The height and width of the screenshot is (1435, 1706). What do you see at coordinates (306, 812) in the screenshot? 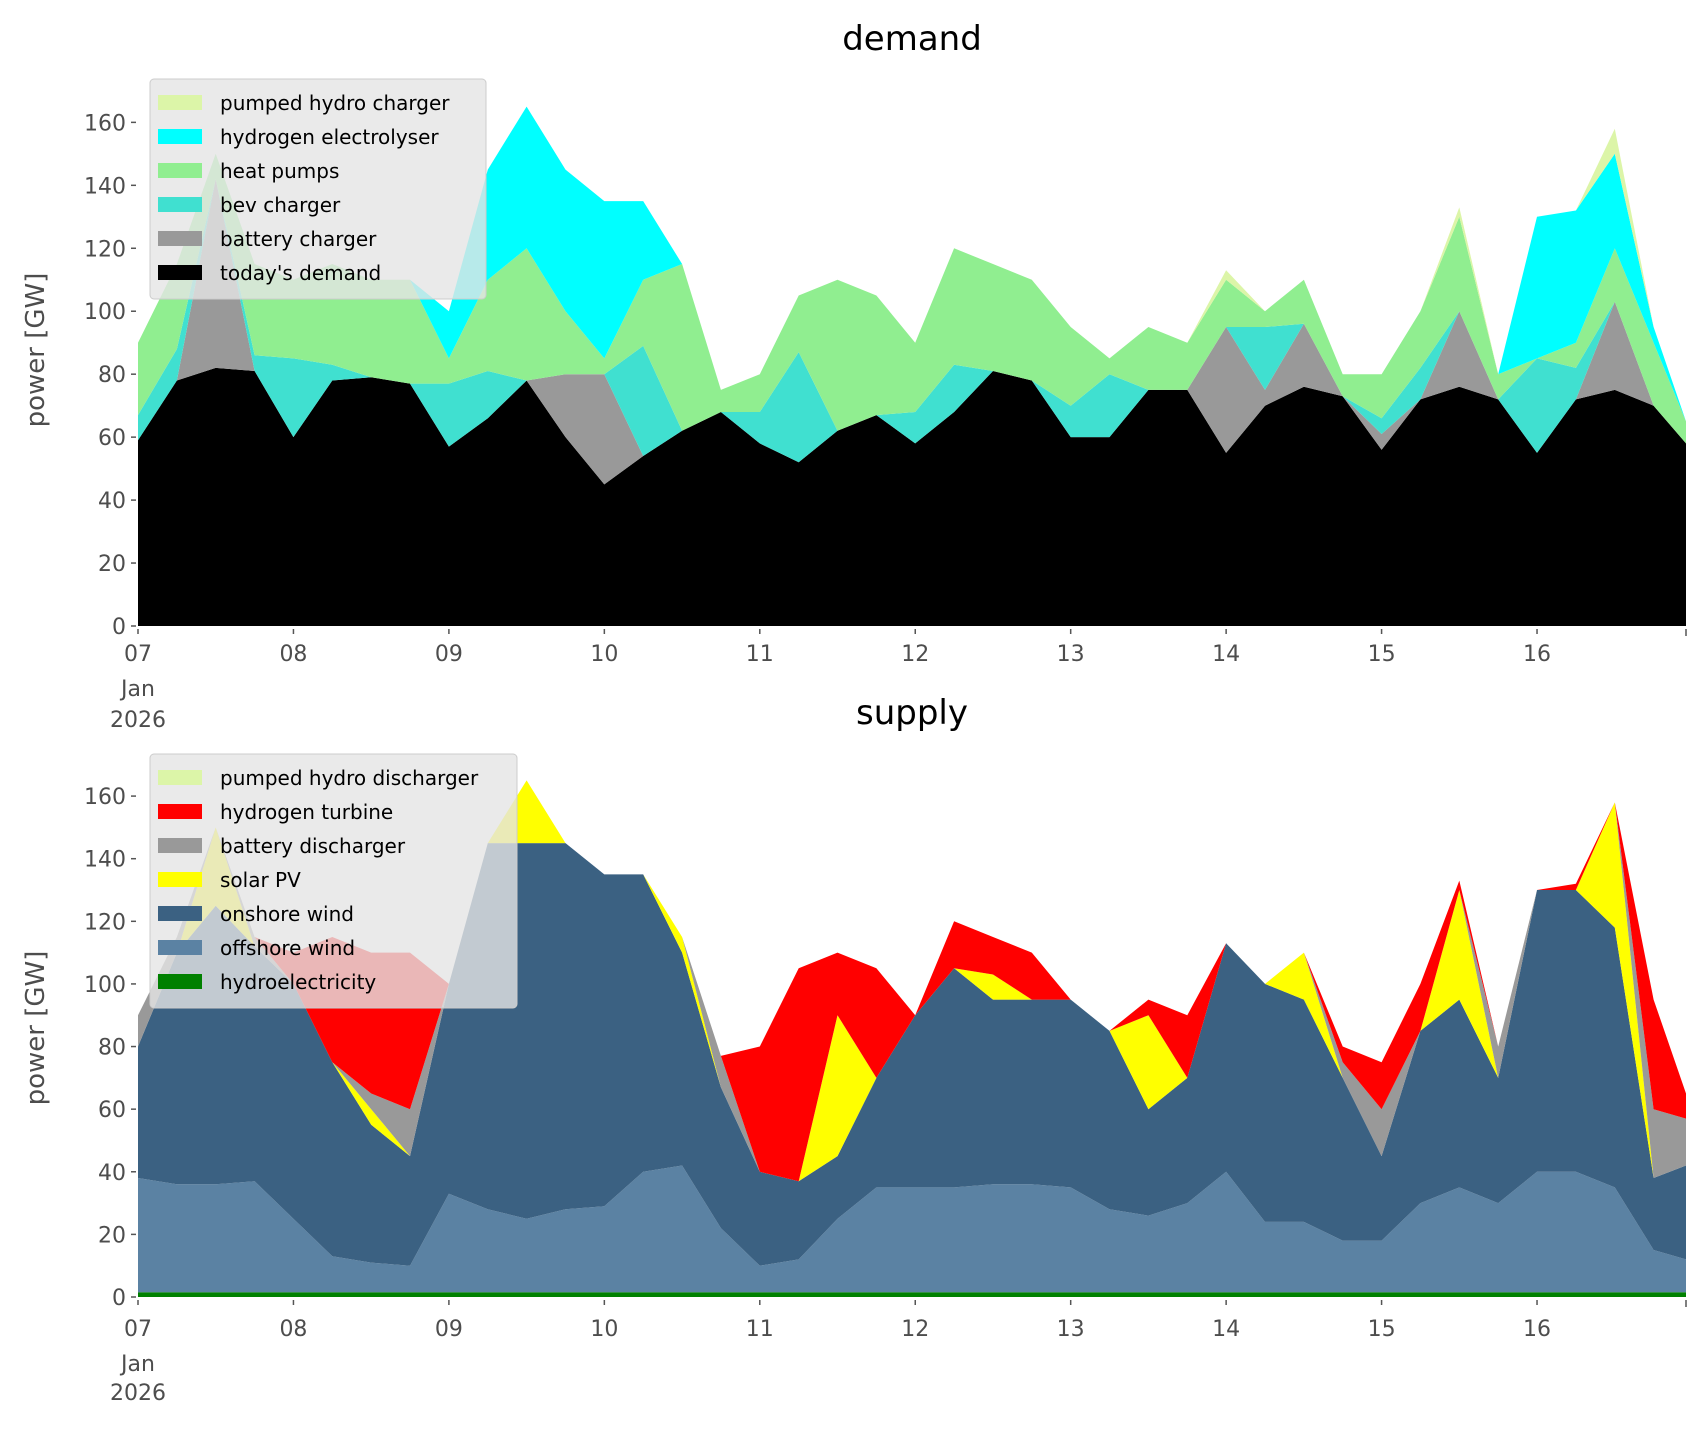
I see `legend-label: hydrogen turbine` at bounding box center [306, 812].